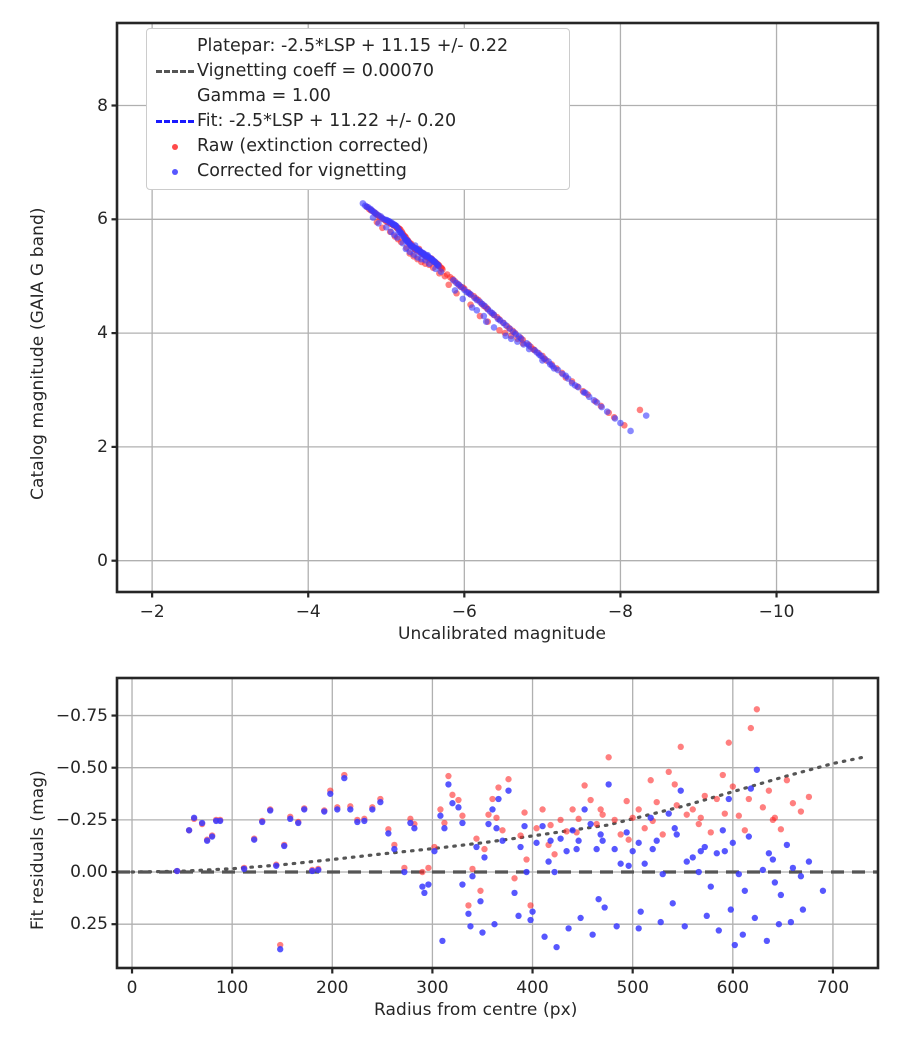  What do you see at coordinates (464, 612) in the screenshot?
I see `x-tick-label: −6` at bounding box center [464, 612].